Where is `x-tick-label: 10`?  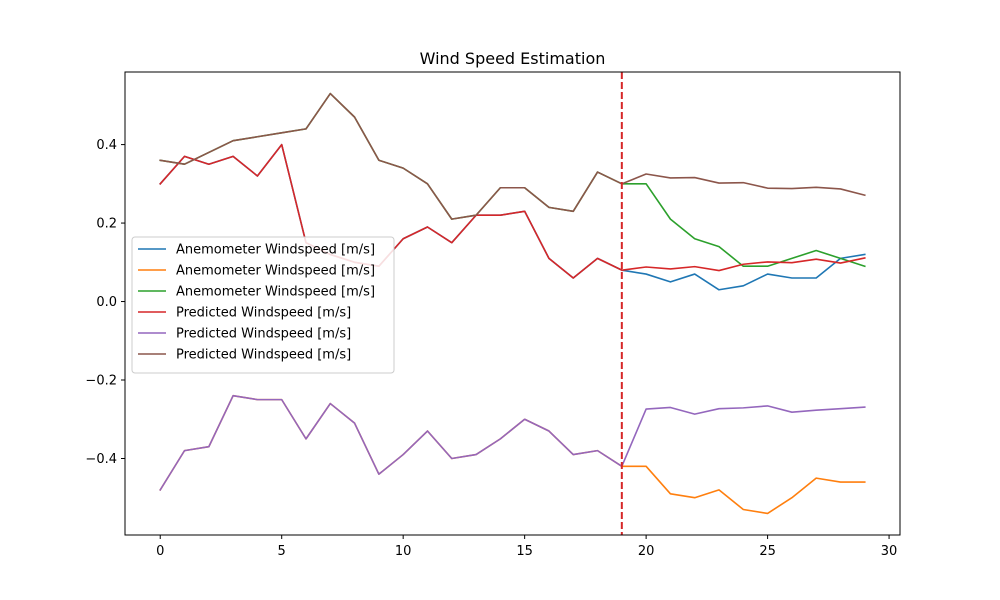
x-tick-label: 10 is located at coordinates (403, 551).